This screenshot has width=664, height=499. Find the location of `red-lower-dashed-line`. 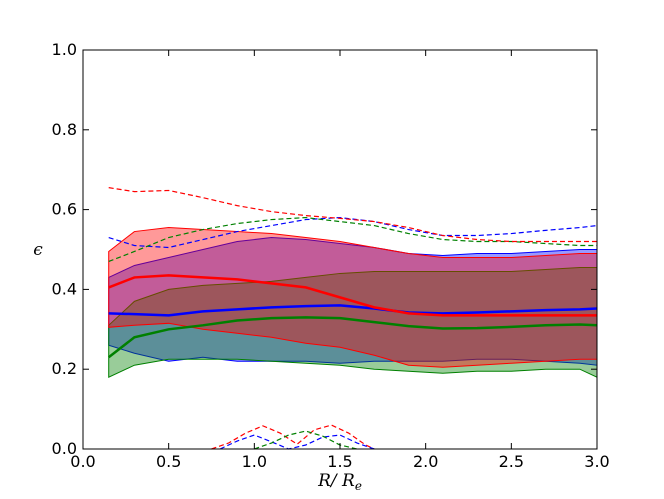

red-lower-dashed-line is located at coordinates (293, 437).